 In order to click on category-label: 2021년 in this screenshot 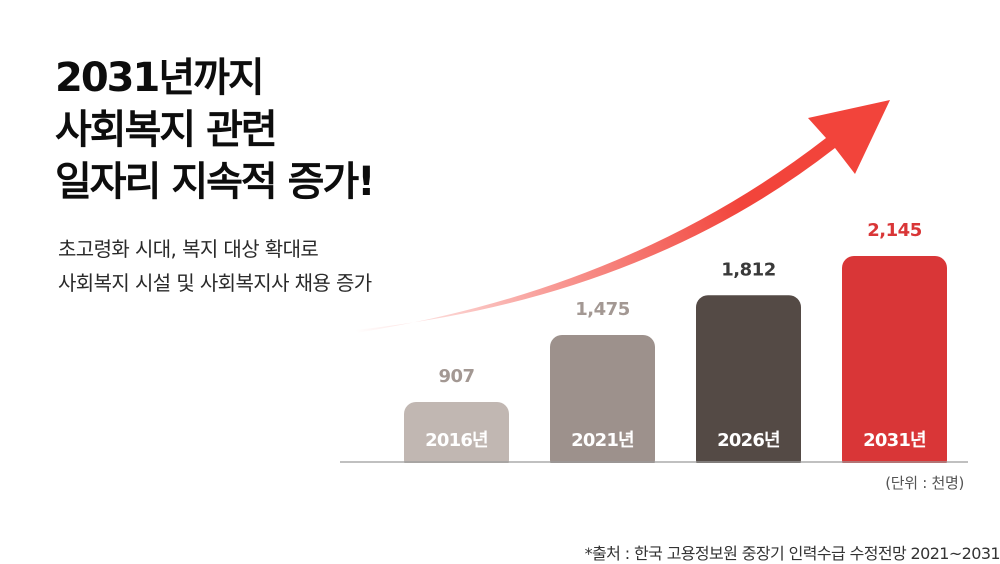, I will do `click(602, 440)`.